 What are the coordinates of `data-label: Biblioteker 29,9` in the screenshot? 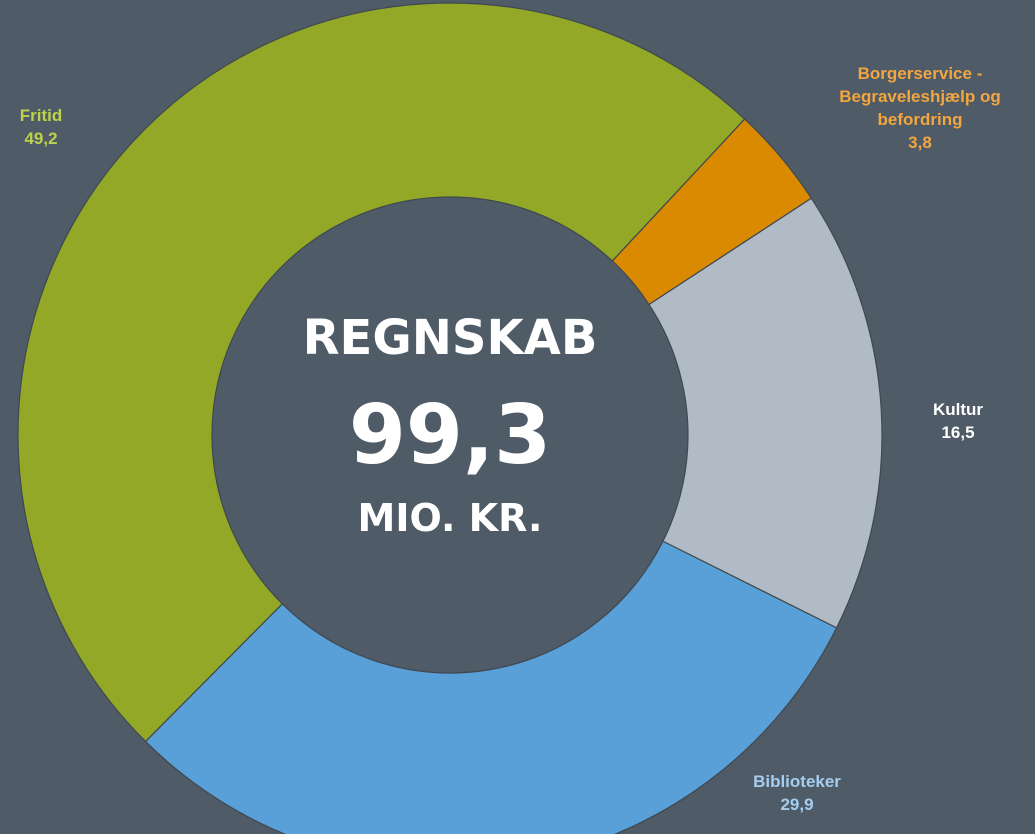 It's located at (797, 793).